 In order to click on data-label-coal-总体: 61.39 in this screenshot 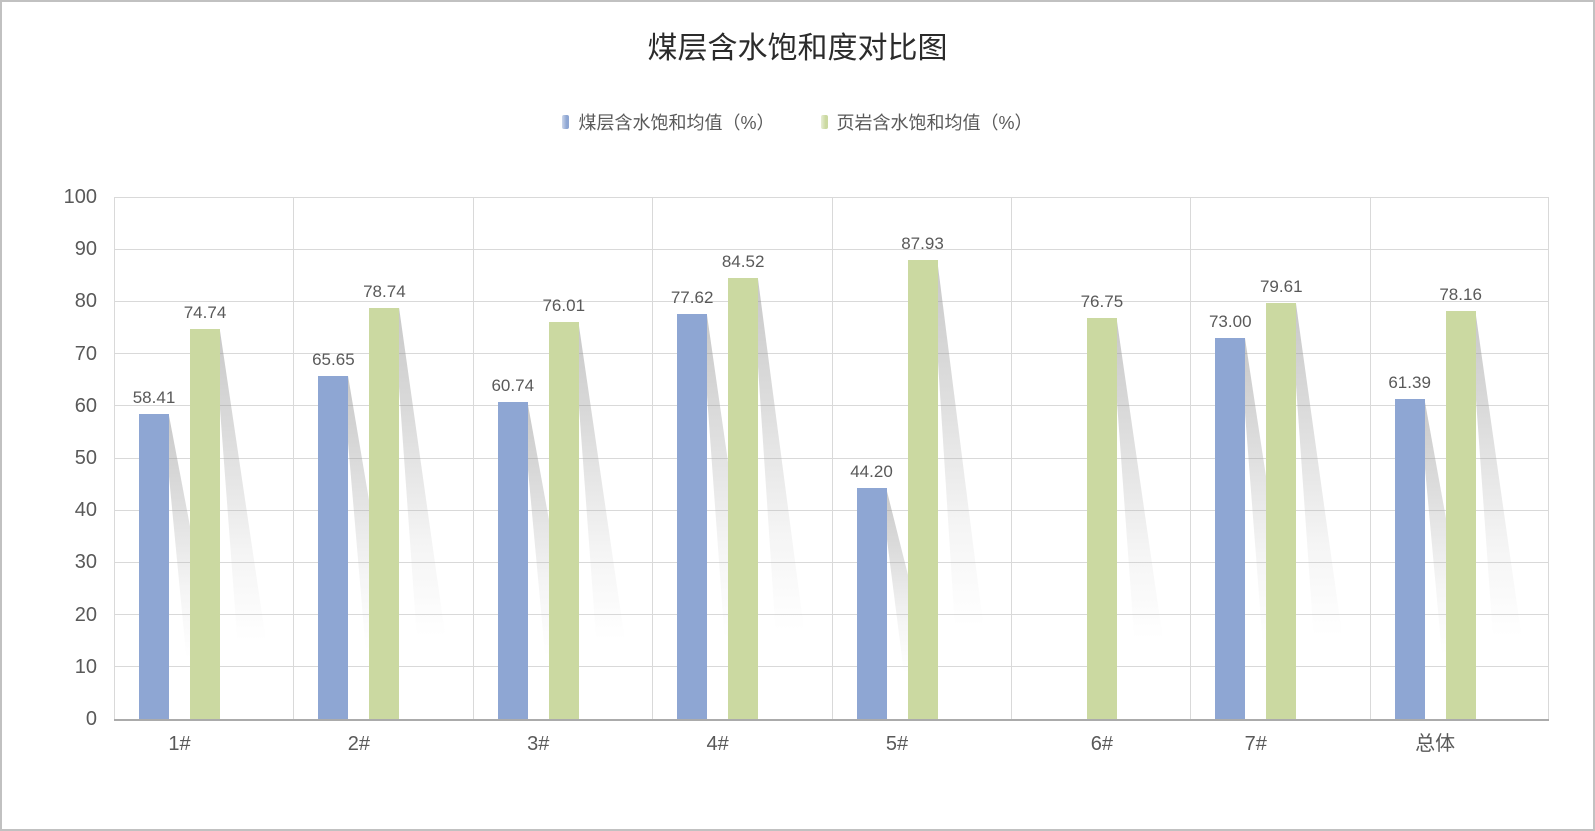, I will do `click(1409, 382)`.